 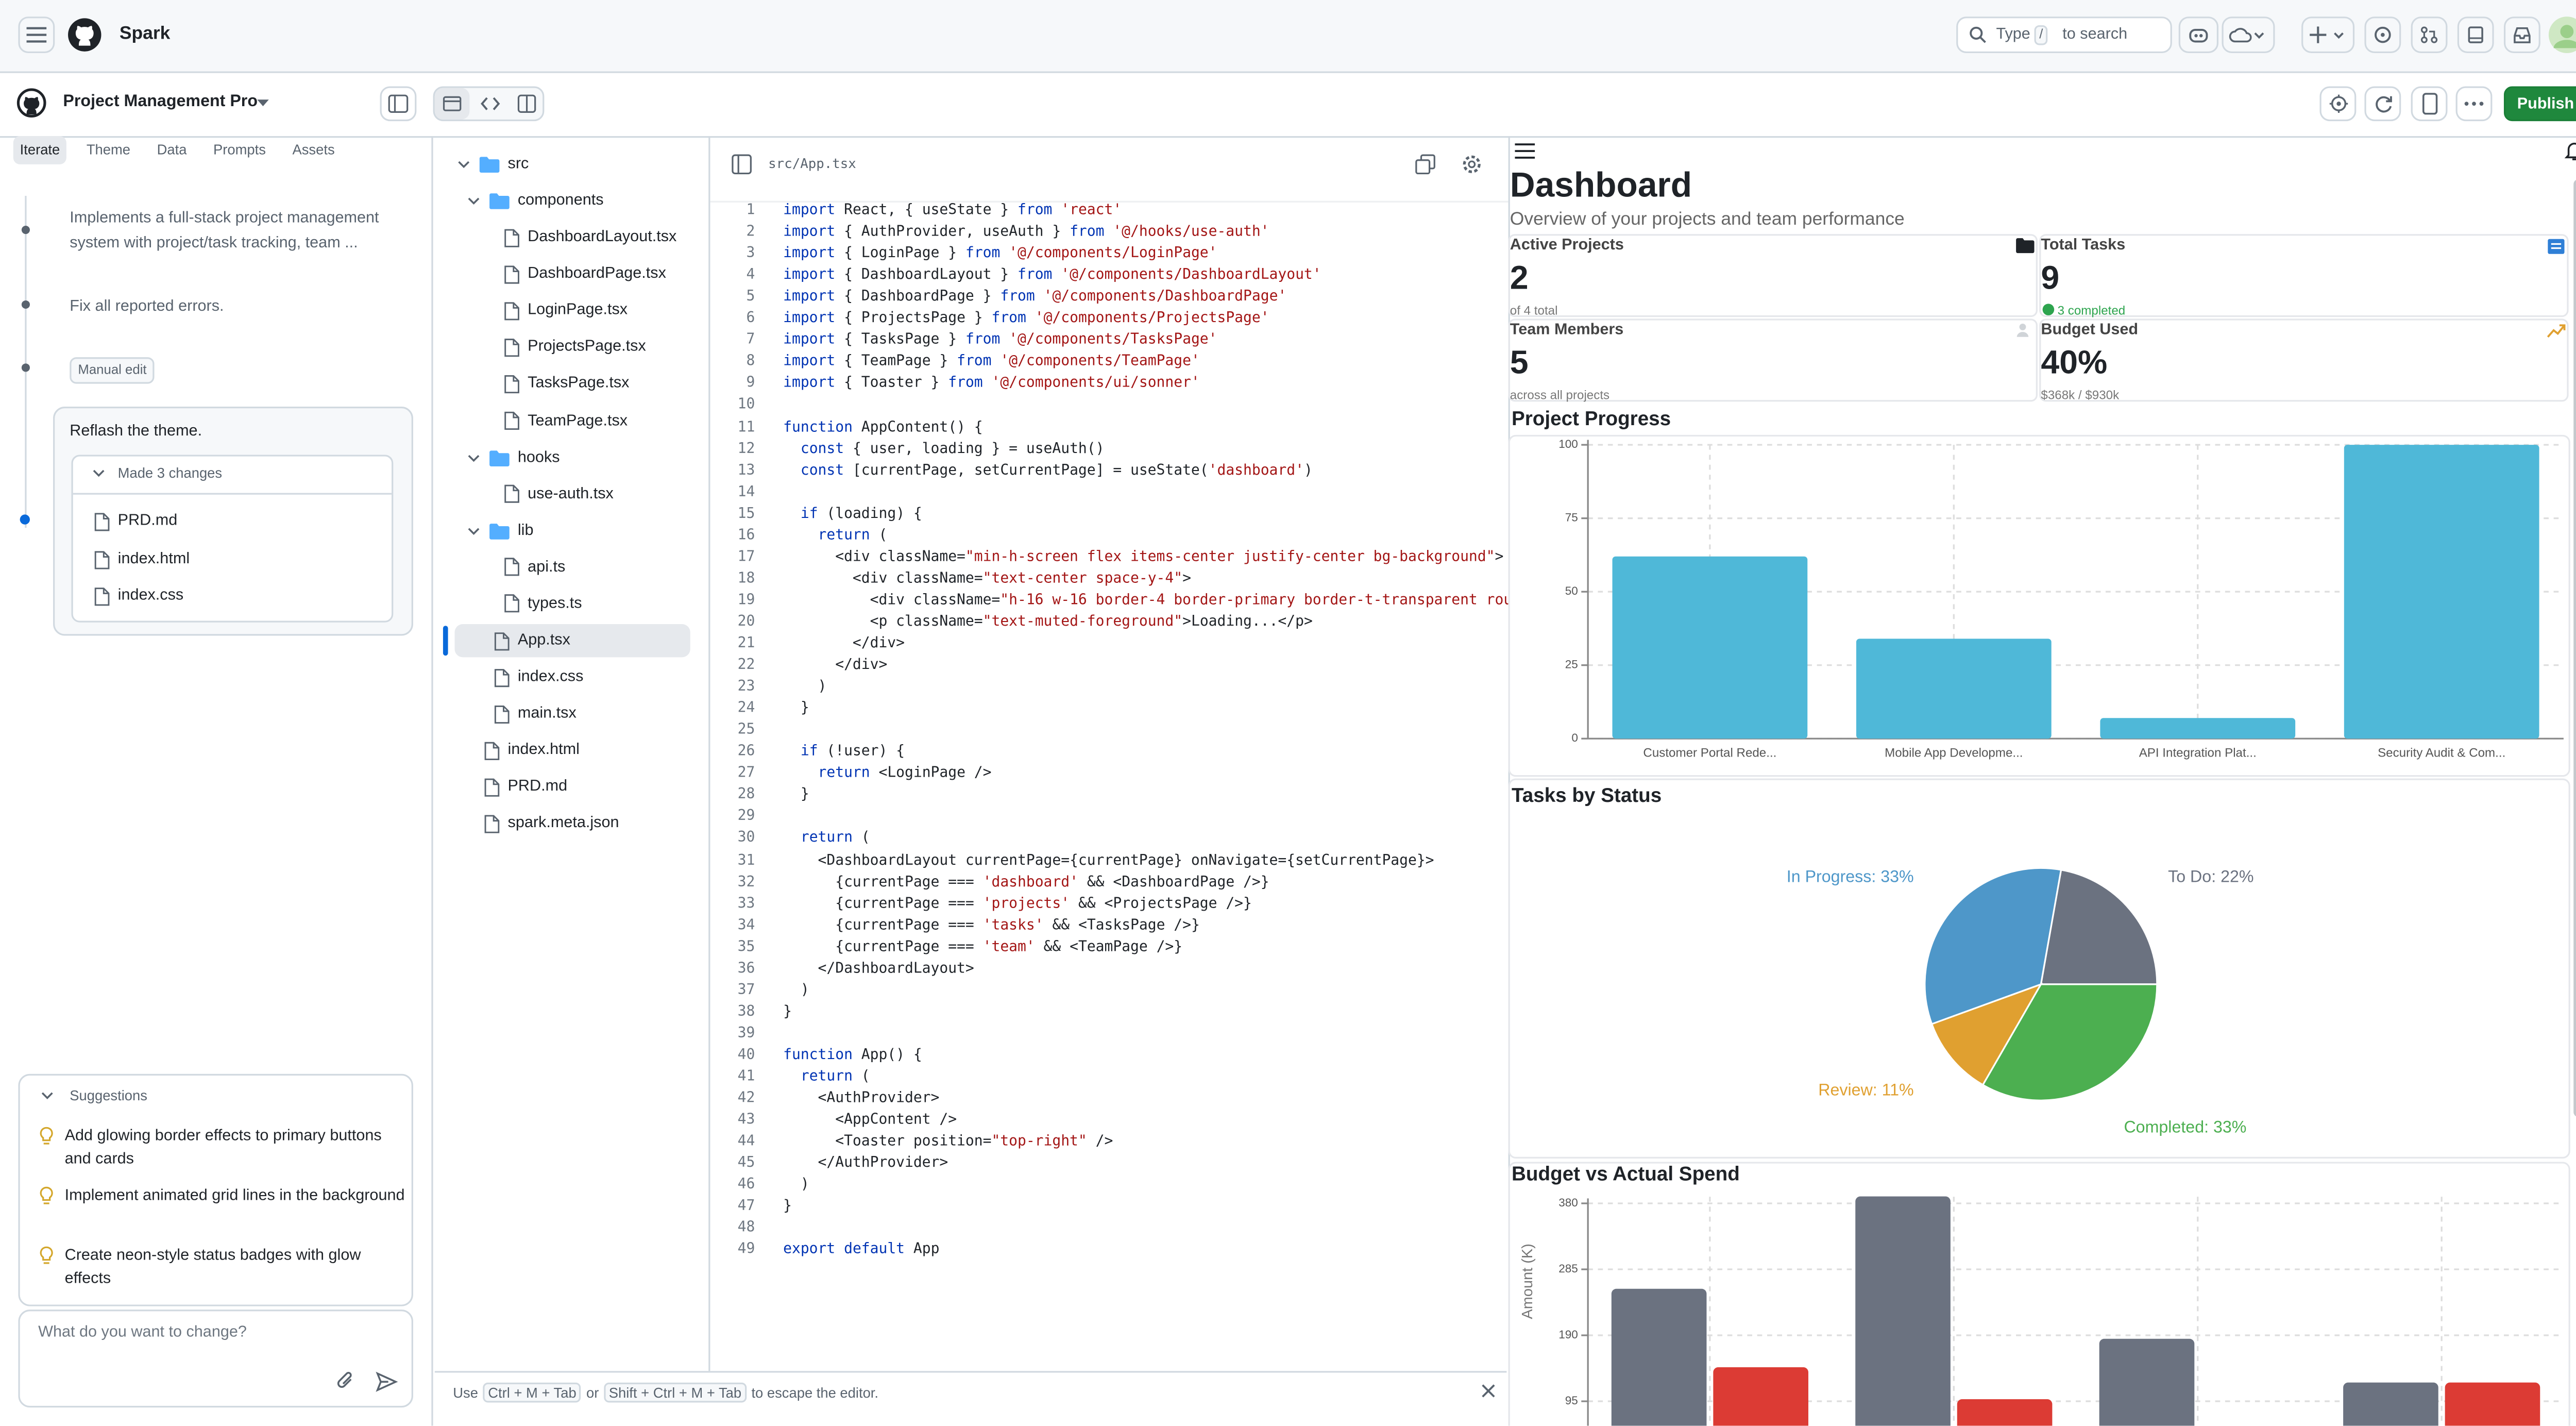 I want to click on more-button, so click(x=2474, y=104).